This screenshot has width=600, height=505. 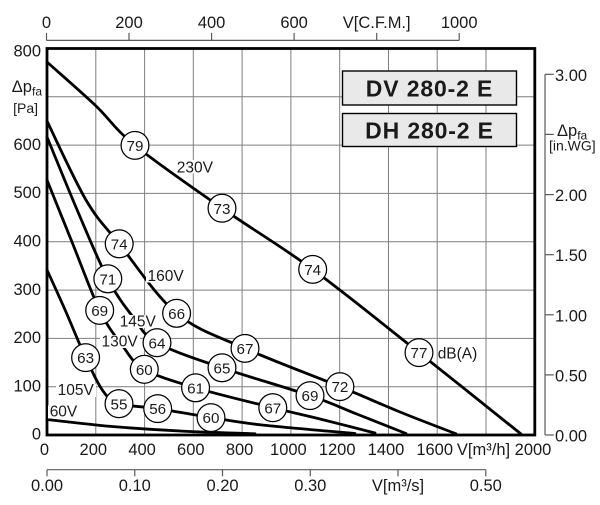 I want to click on svg-text: 1600, so click(x=434, y=450).